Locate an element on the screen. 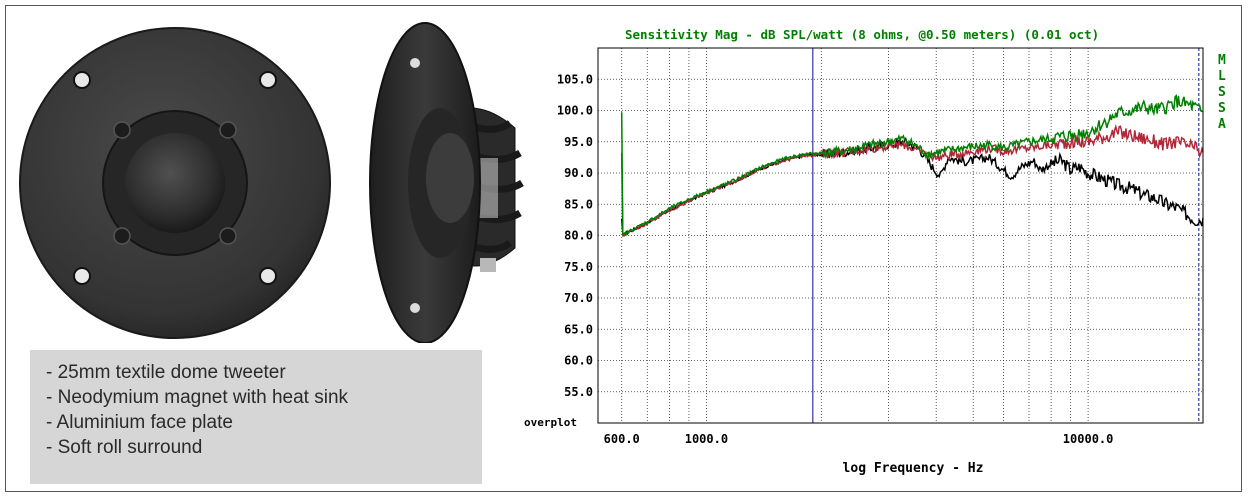 The width and height of the screenshot is (1249, 498). feature-item: - Soft roll surround is located at coordinates (124, 447).